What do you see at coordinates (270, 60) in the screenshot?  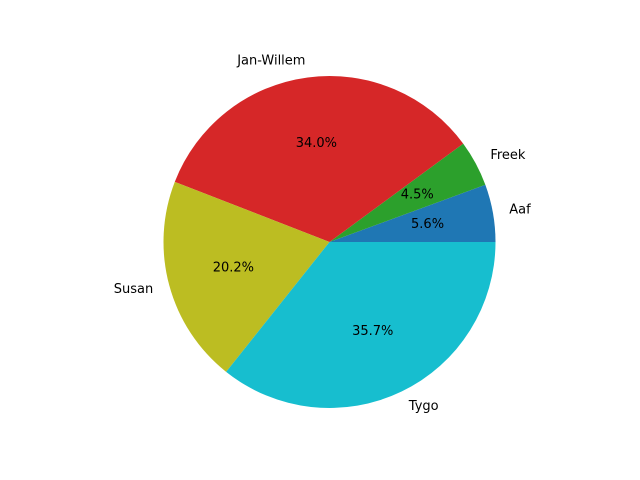 I see `slice-label-jan-willem: Jan-Willem` at bounding box center [270, 60].